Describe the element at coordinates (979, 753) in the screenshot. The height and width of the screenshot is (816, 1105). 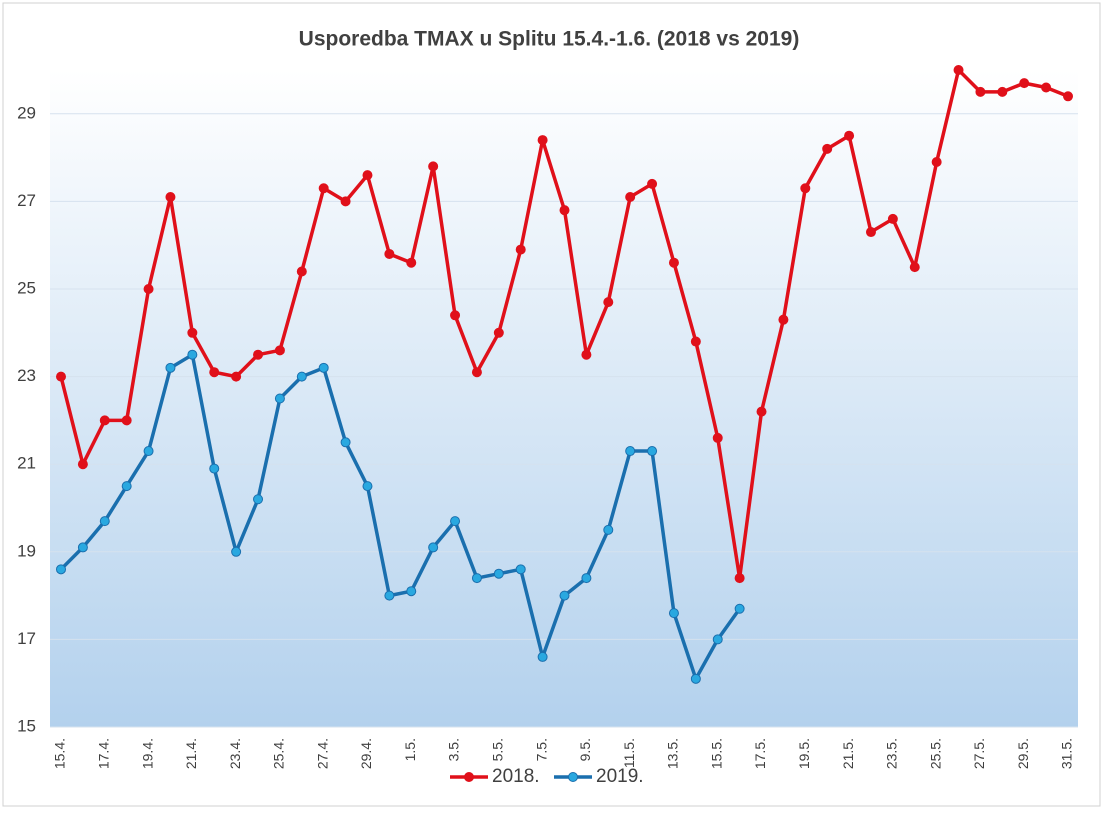
I see `x-tick-label: 27.5.` at that location.